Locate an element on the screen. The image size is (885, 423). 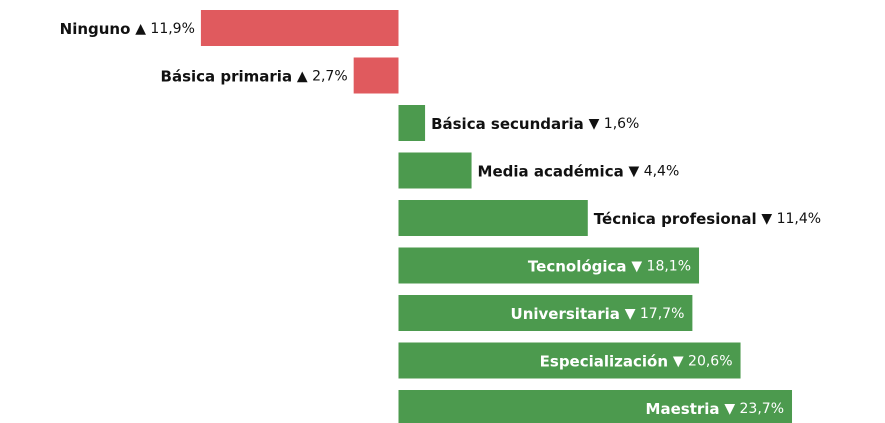
bar-label: Básica primaria ▲ 2,7% is located at coordinates (254, 76).